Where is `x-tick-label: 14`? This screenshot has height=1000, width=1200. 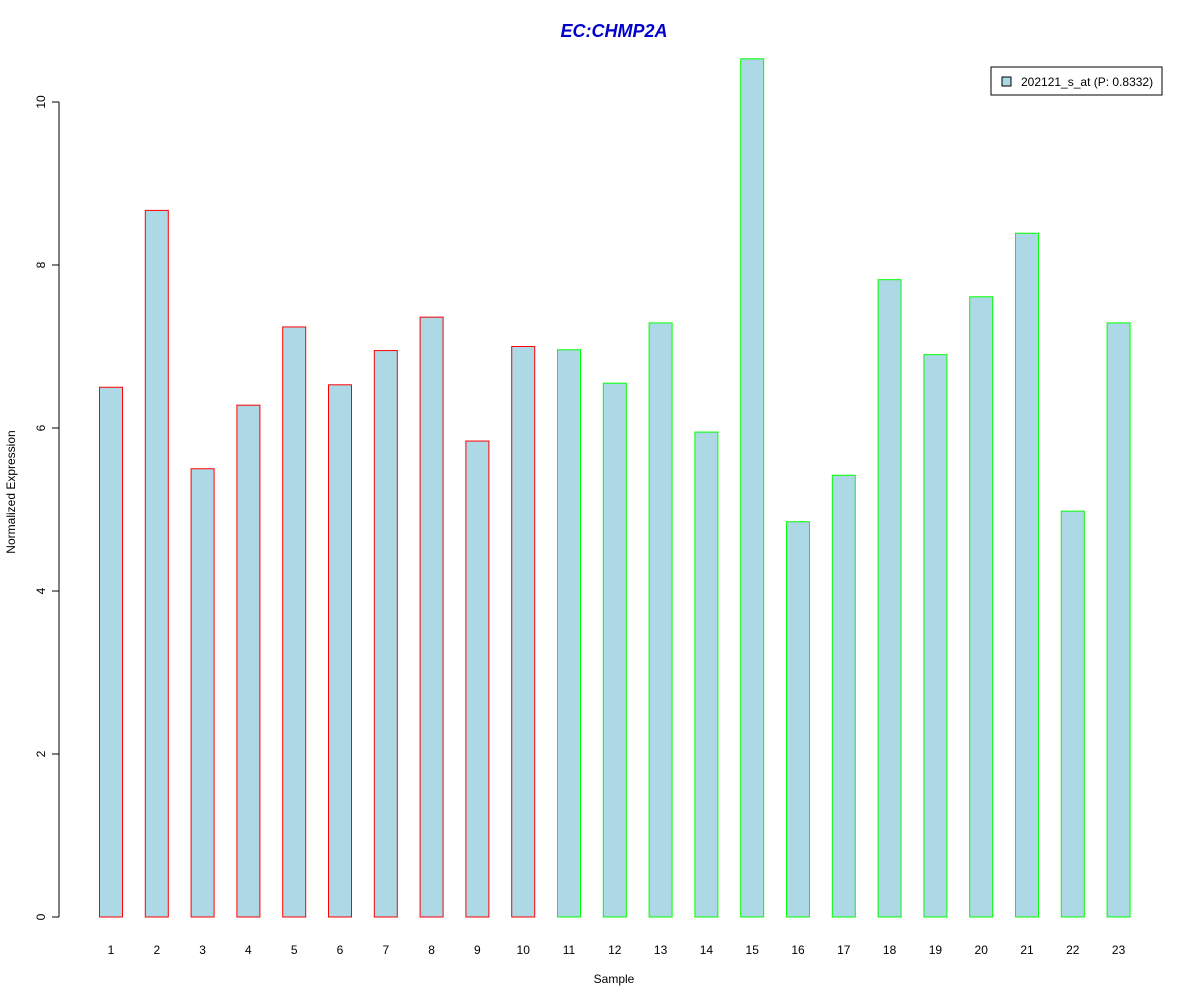 x-tick-label: 14 is located at coordinates (707, 950).